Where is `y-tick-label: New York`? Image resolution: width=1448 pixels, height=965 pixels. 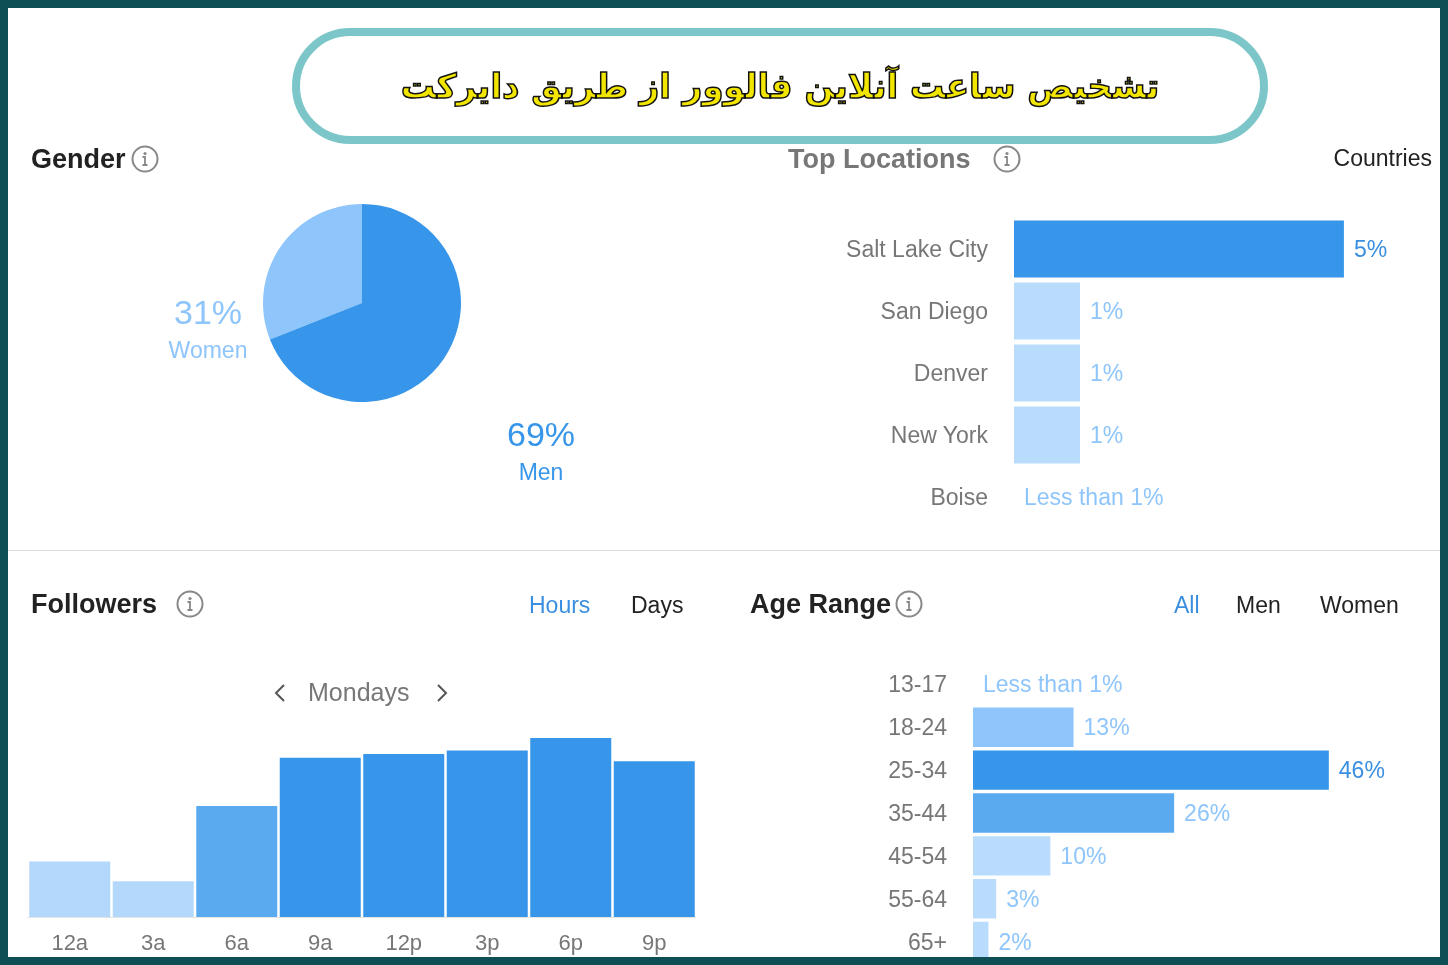 y-tick-label: New York is located at coordinates (939, 435).